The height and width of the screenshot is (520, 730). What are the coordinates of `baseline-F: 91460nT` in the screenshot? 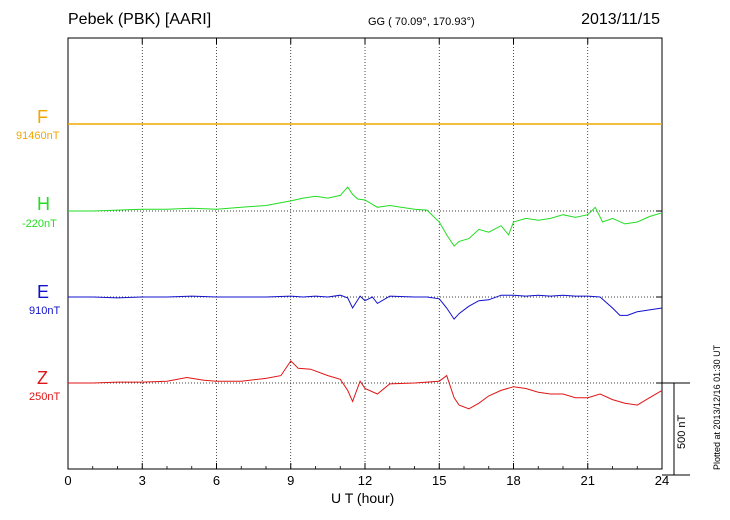 It's located at (38, 136).